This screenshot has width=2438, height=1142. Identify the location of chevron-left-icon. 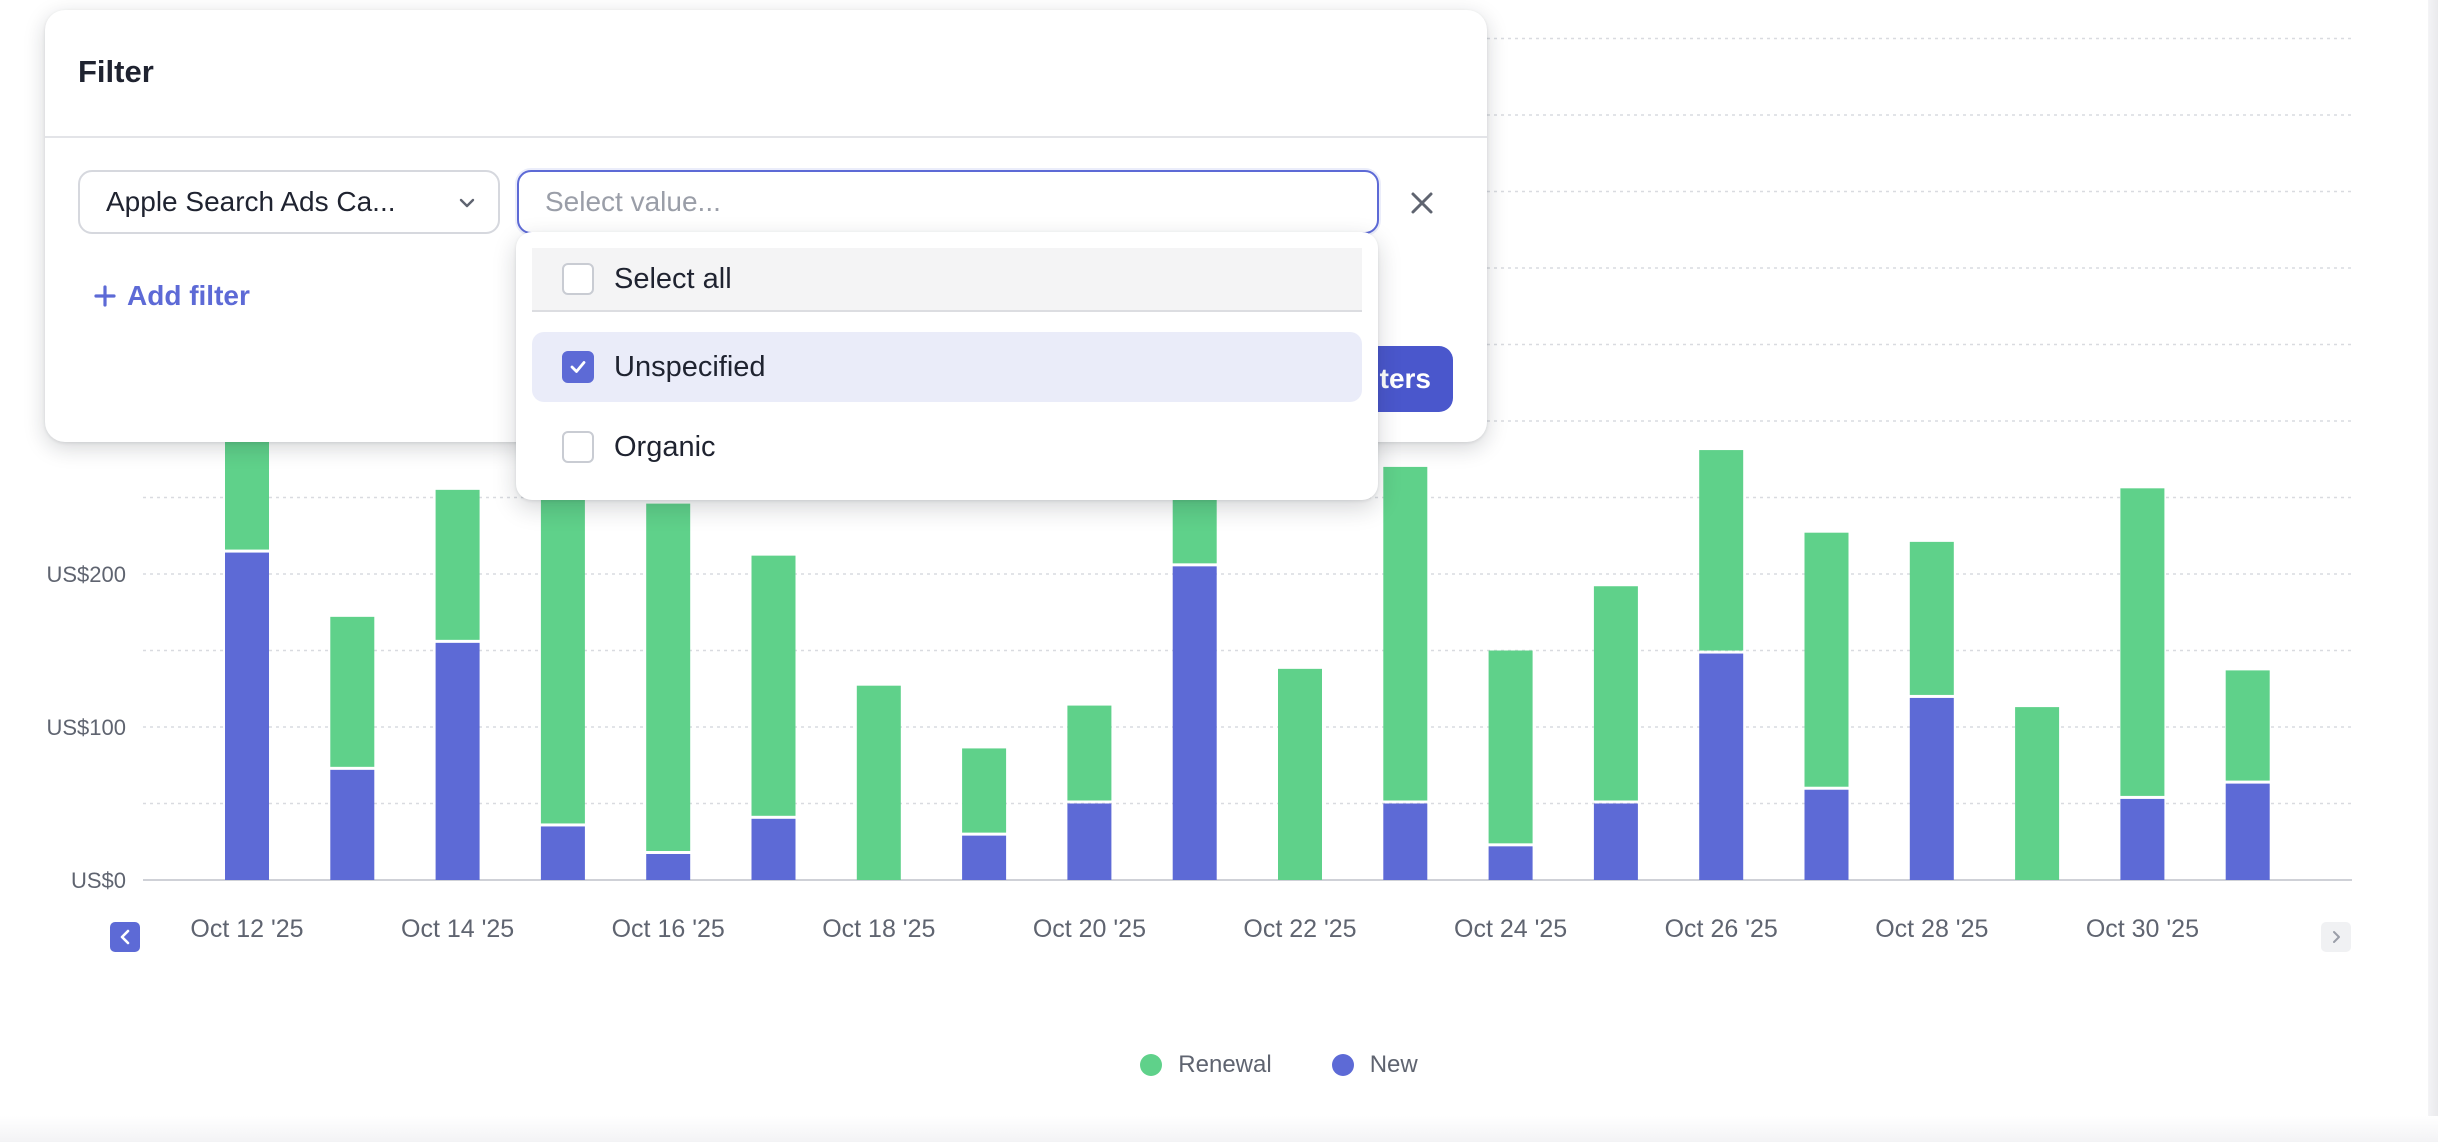
(125, 937).